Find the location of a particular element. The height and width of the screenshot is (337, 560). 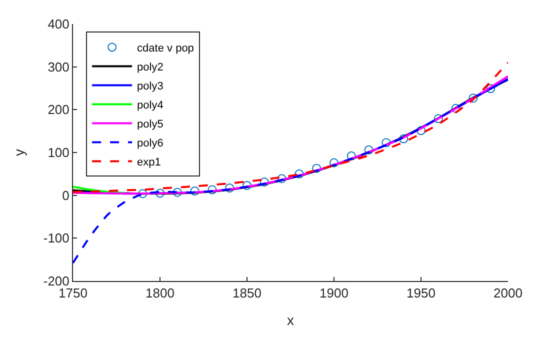

y-tick-label: 400 is located at coordinates (59, 24).